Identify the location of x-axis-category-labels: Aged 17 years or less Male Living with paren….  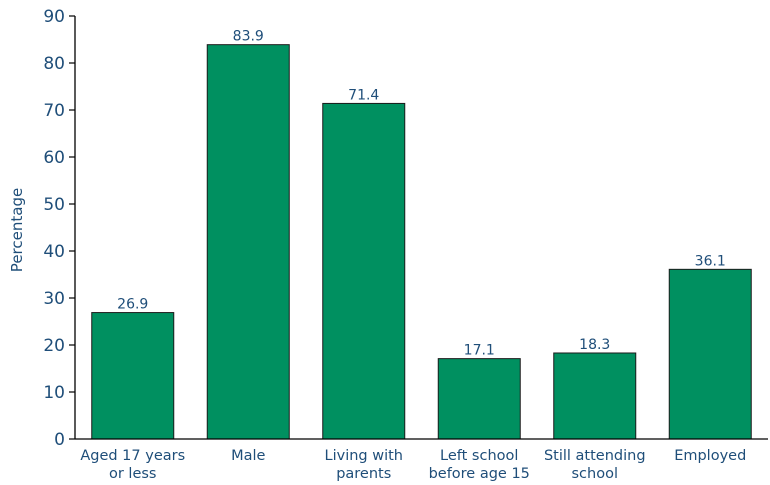
(413, 465).